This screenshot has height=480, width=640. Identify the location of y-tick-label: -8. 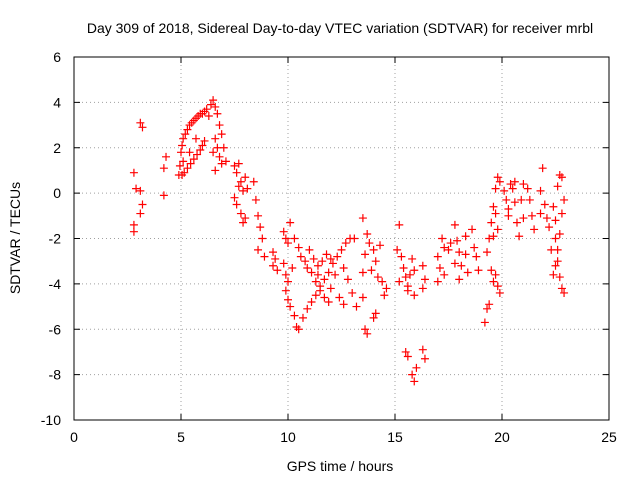
(55, 375).